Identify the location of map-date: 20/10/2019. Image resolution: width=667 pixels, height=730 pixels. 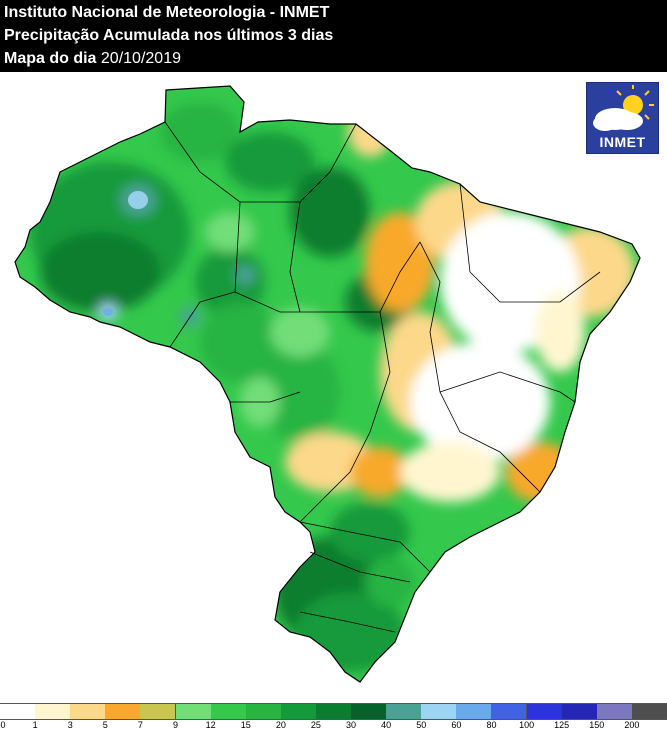
(140, 58).